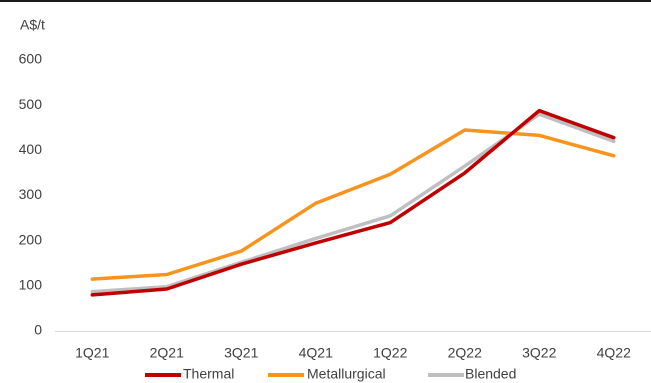 This screenshot has width=651, height=383. I want to click on legend-label-blended: Blended, so click(490, 374).